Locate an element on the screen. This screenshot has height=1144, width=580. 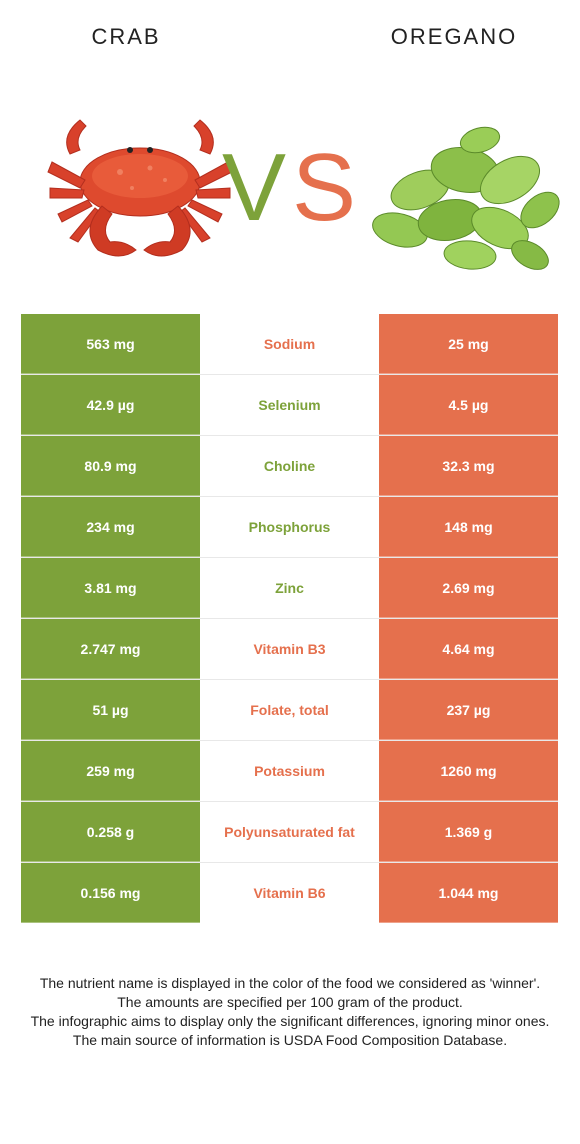
table-row: 2.747 mg Vitamin B3 4.64 mg is located at coordinates (289, 649).